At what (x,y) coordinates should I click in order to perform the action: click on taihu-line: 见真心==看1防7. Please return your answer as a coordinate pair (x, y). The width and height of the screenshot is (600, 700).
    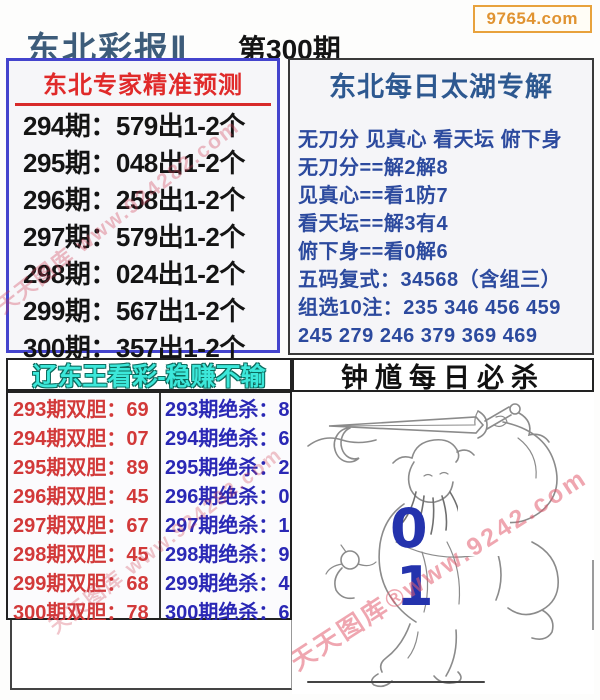
    Looking at the image, I should click on (373, 196).